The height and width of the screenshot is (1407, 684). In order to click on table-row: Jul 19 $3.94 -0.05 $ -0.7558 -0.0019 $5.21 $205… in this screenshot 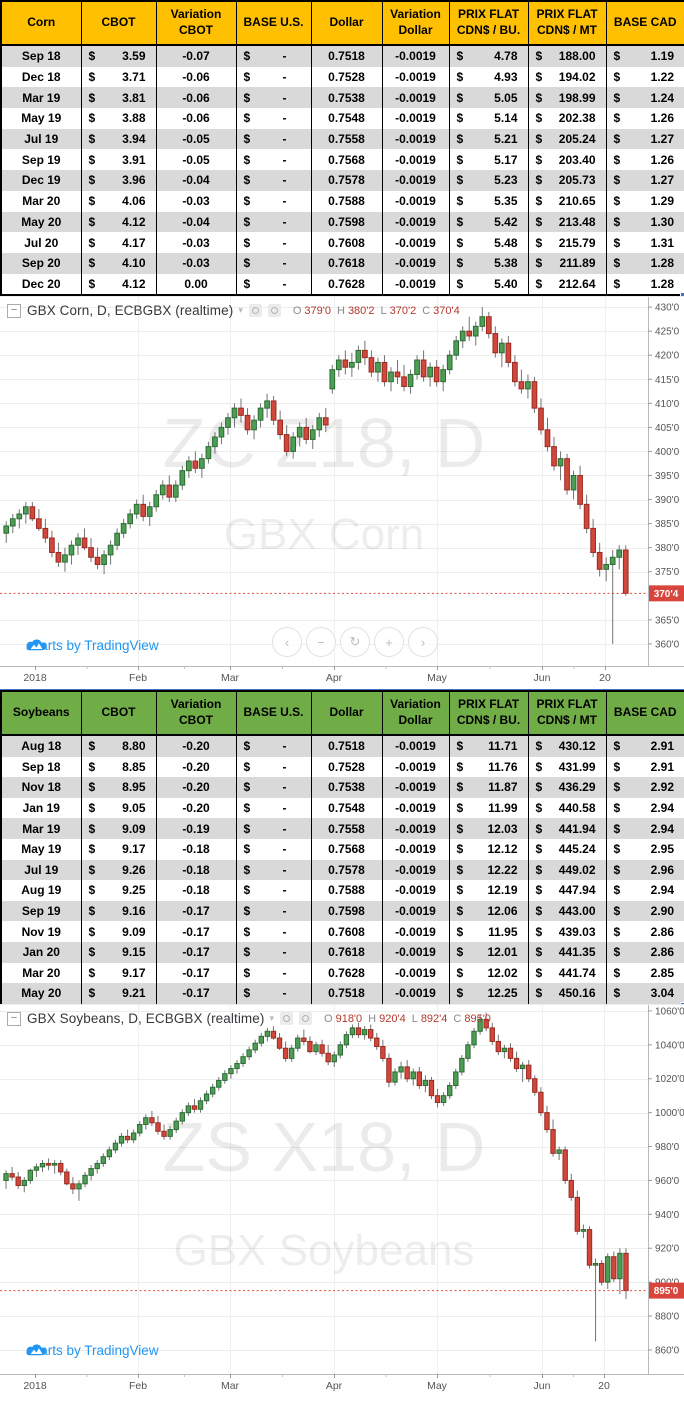, I will do `click(342, 139)`.